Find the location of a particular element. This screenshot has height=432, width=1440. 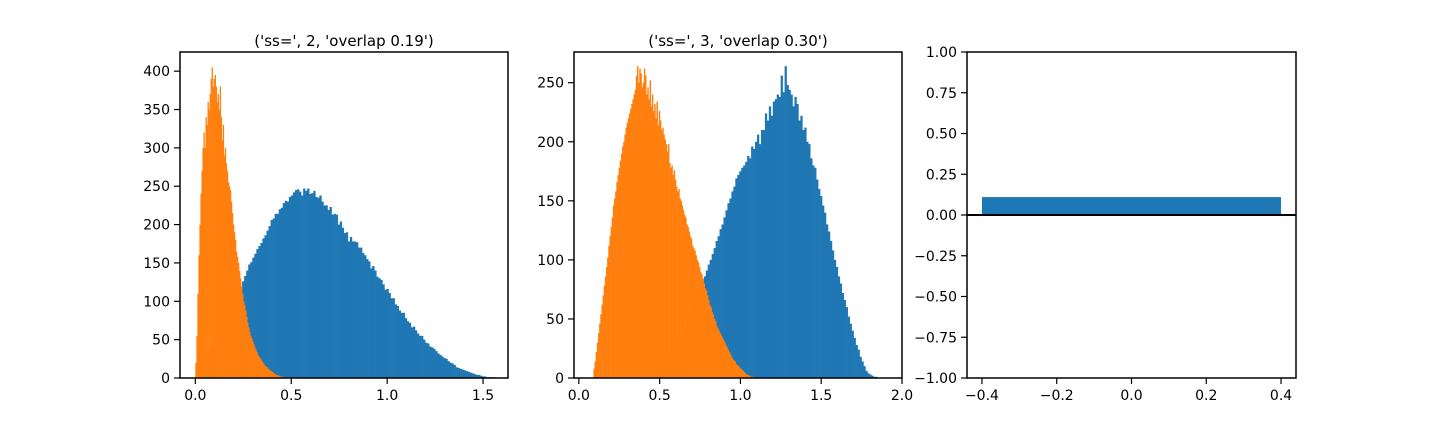

y-tick-label: 0.50 is located at coordinates (941, 135).